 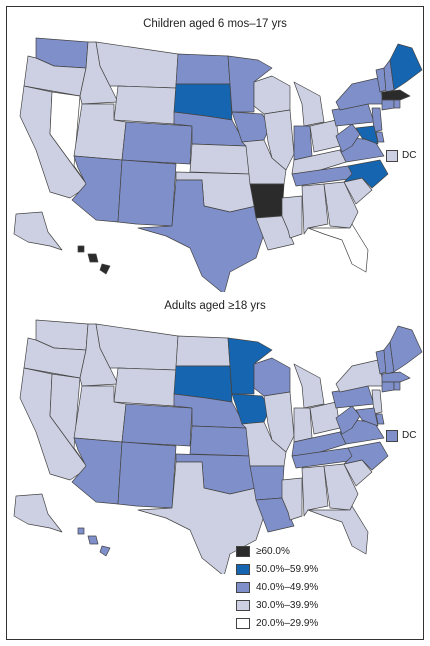 I want to click on legend-item-30: 30.0%–39.9%, so click(x=277, y=605).